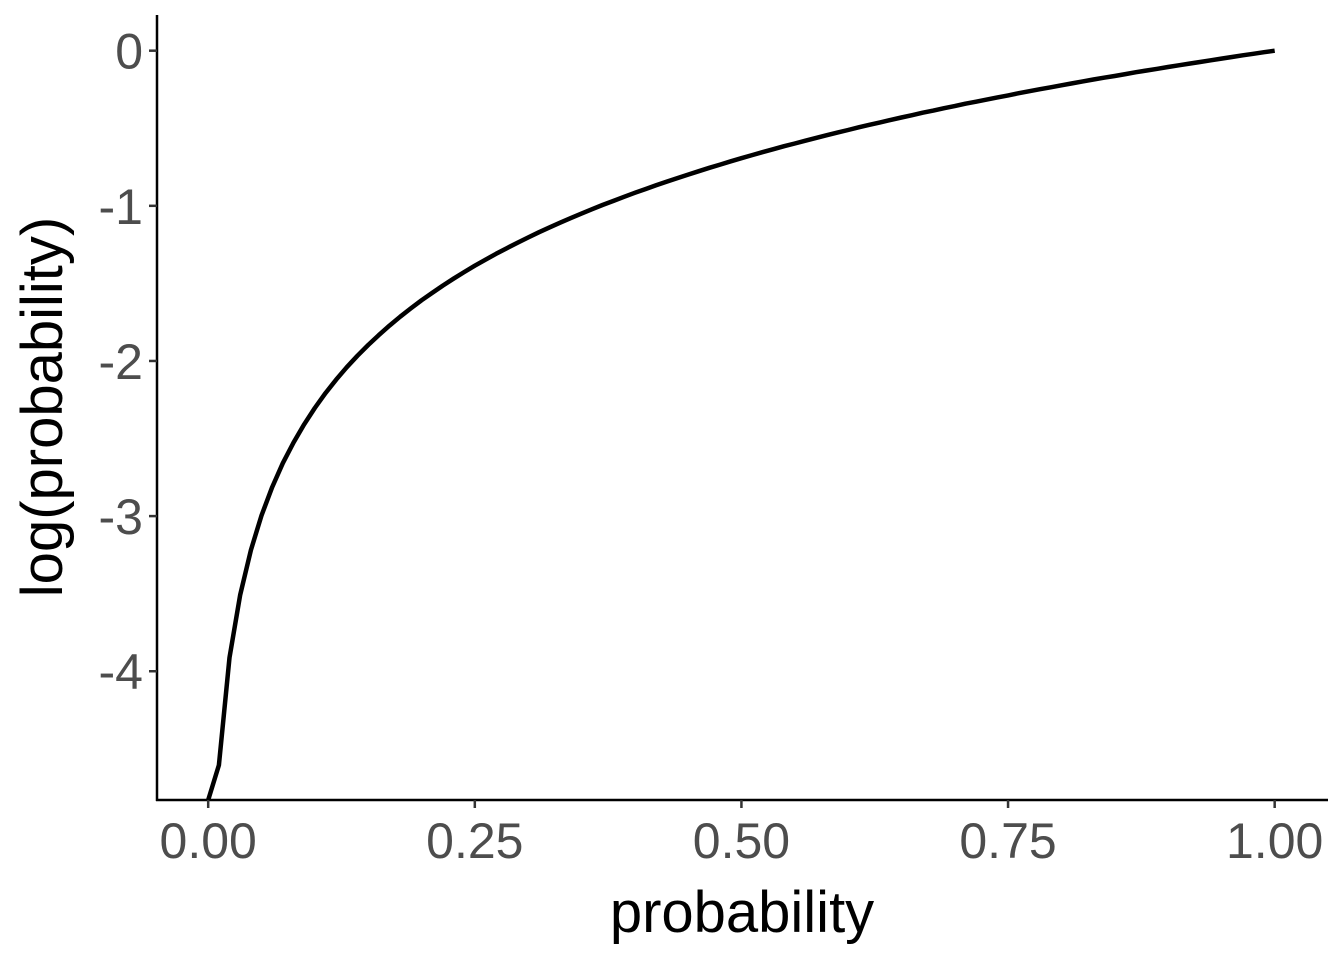  Describe the element at coordinates (1274, 841) in the screenshot. I see `x-tick-label: 1.00` at that location.